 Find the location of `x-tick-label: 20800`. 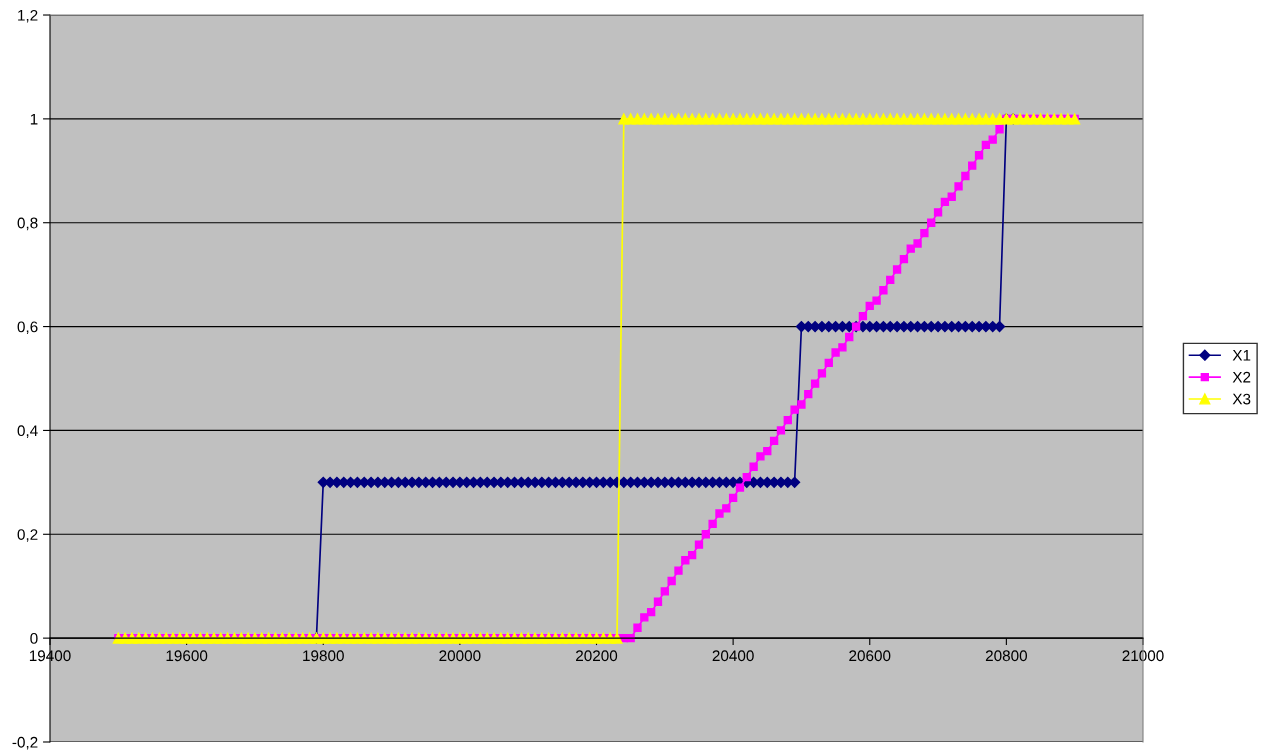

x-tick-label: 20800 is located at coordinates (1006, 656).